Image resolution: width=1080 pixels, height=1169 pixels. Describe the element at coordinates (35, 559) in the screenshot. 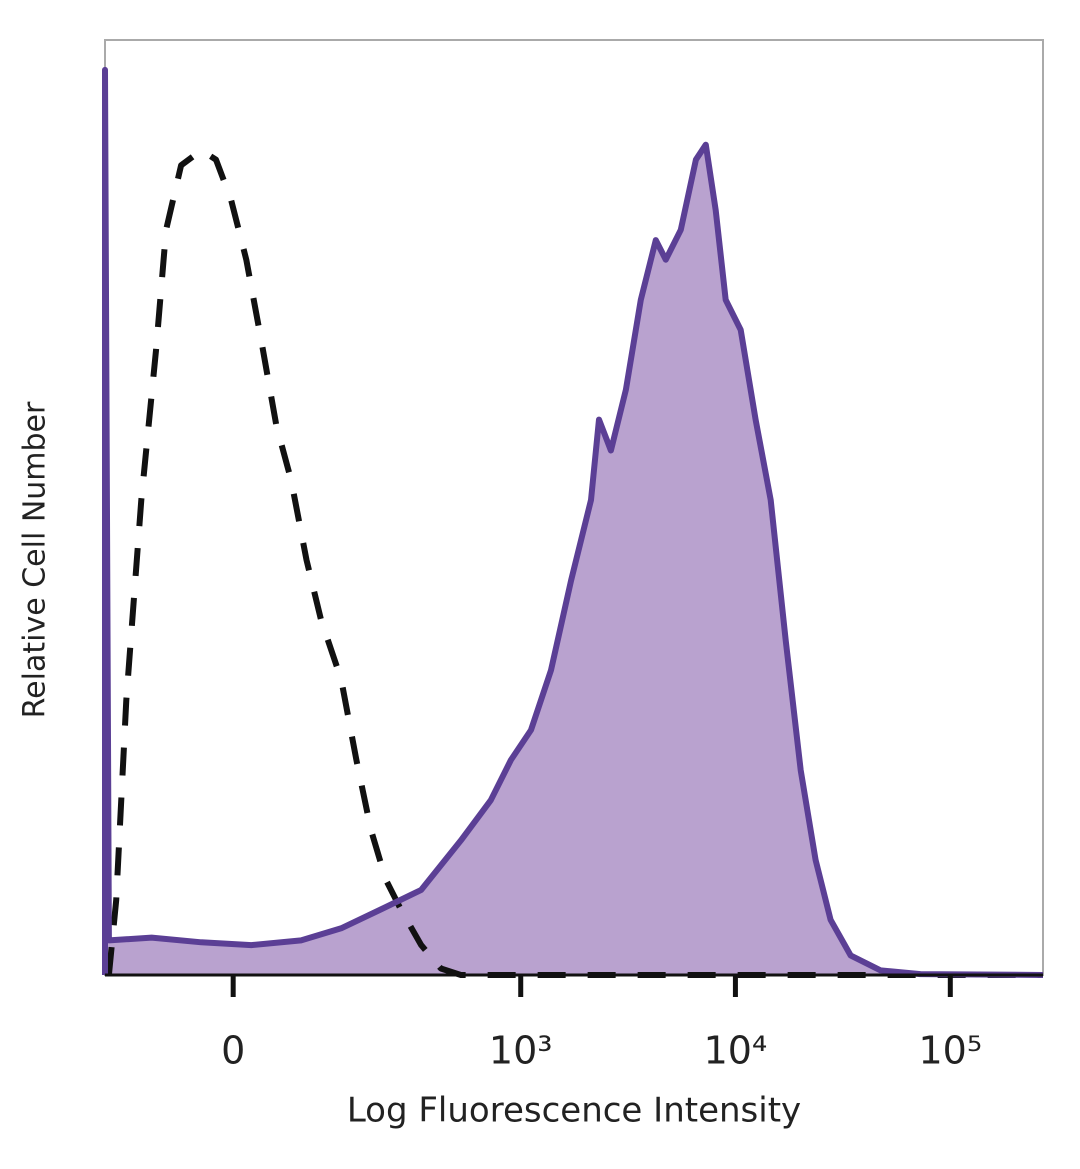

I see `y-axis-label: Relative Cell Number` at that location.